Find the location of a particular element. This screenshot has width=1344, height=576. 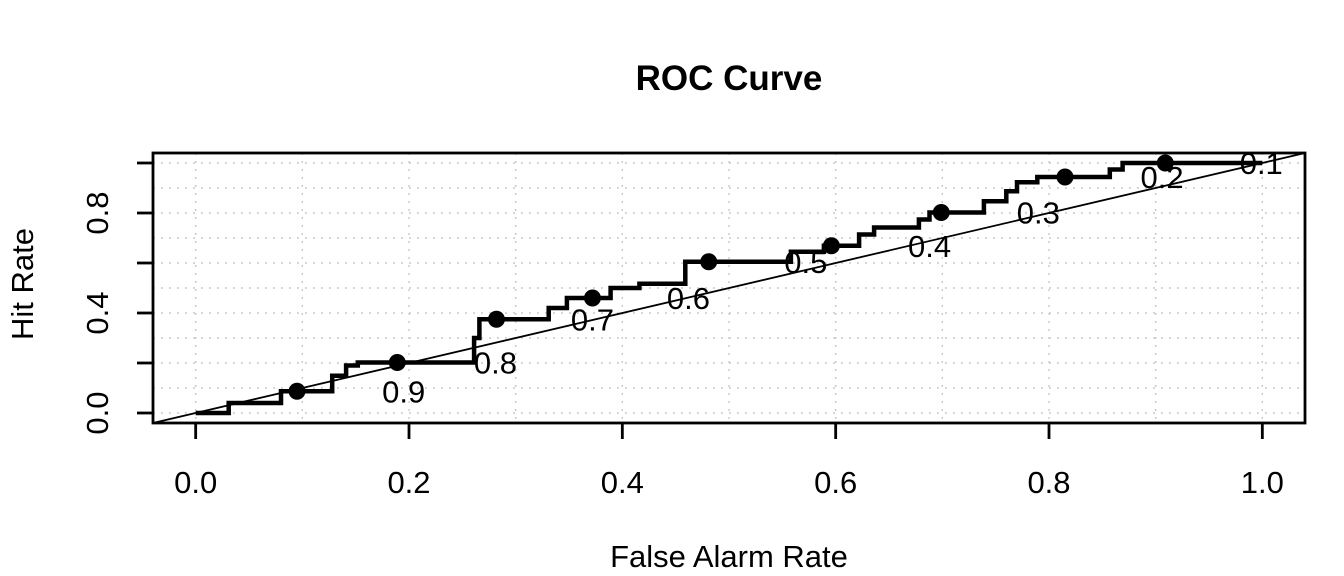

x-tick-label: 0.8 is located at coordinates (1048, 482).